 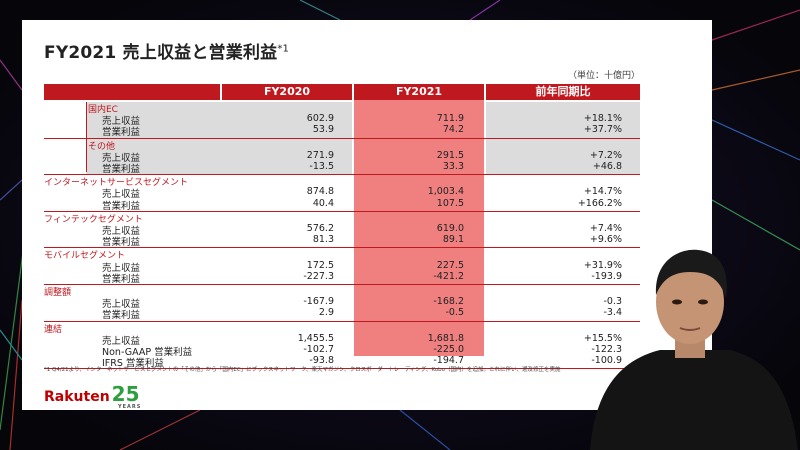 What do you see at coordinates (602, 265) in the screenshot?
I see `value-yoy: +31.9%` at bounding box center [602, 265].